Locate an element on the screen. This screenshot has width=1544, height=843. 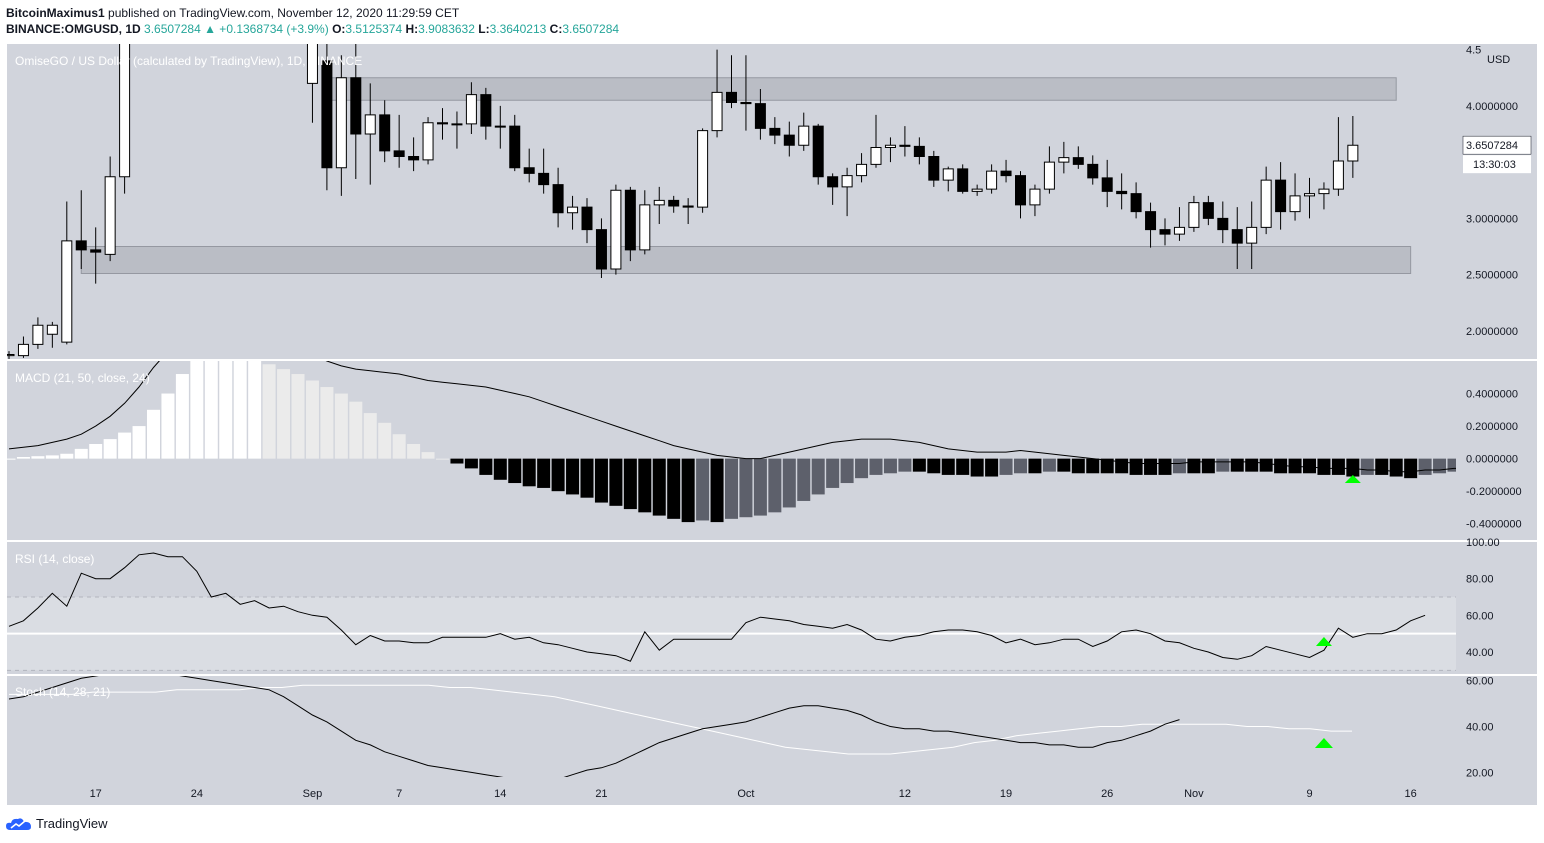
stoch-tick-label: 60.00 is located at coordinates (1480, 682).